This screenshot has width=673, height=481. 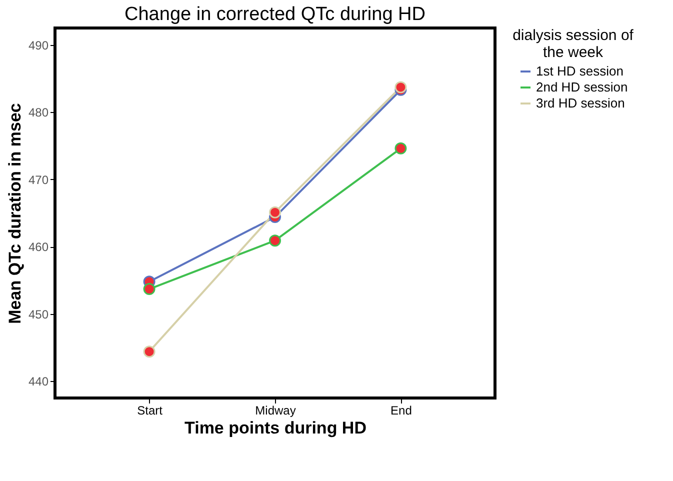 I want to click on x-tick-label: Midway, so click(x=275, y=411).